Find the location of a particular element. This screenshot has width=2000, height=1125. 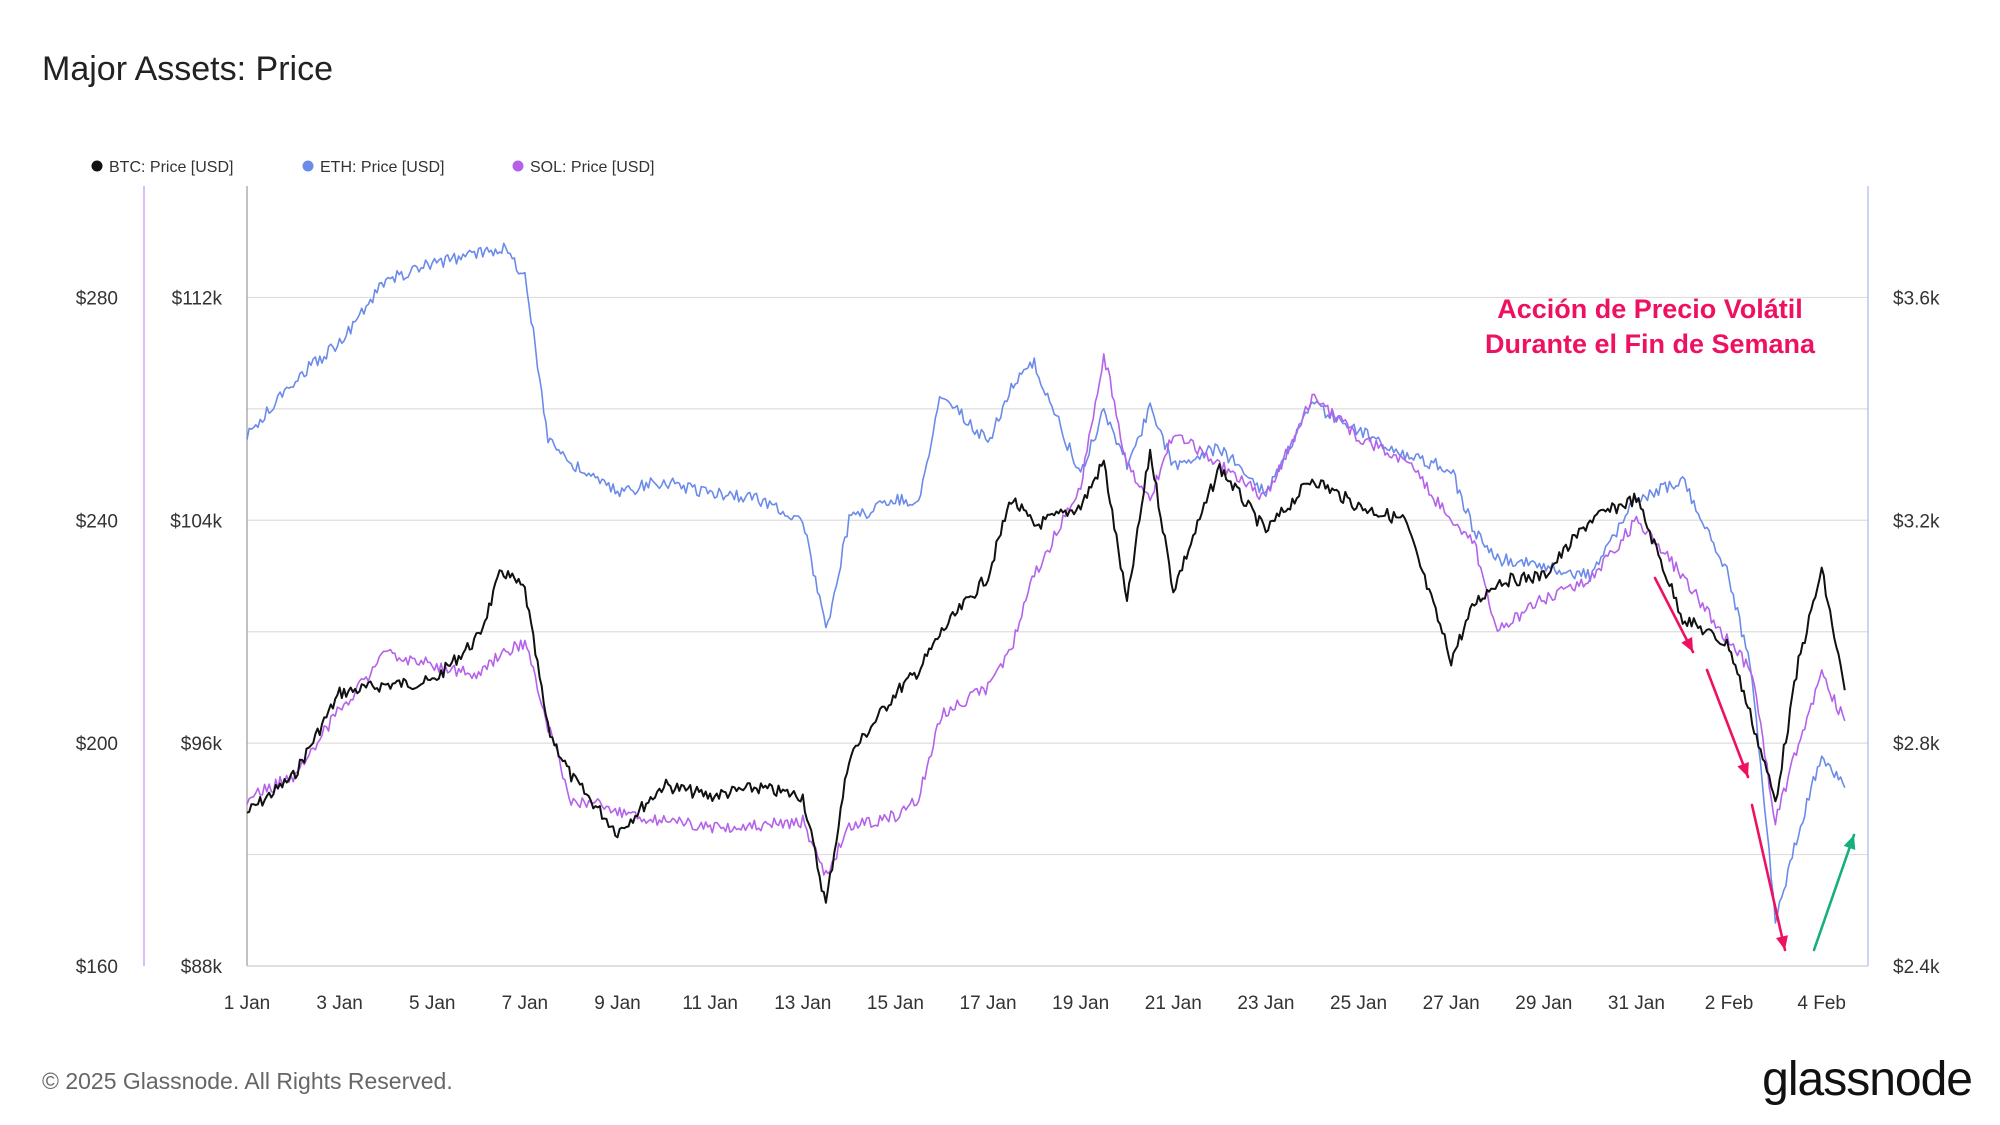

decline-arrow-3-head is located at coordinates (1781, 942).